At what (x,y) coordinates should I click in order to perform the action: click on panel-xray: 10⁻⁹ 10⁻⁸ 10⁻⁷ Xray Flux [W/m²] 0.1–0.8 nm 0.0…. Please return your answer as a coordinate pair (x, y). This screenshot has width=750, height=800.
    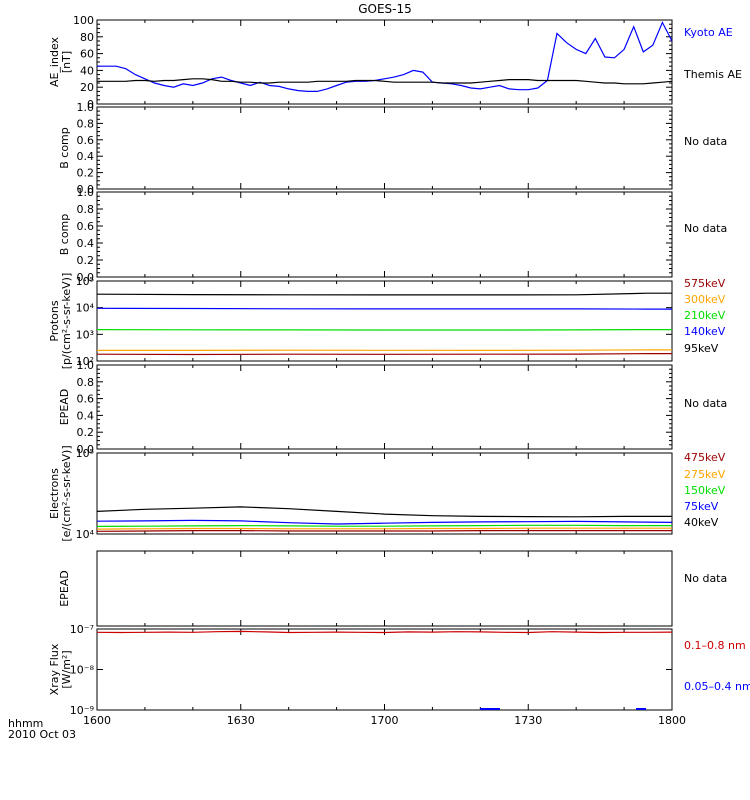
    Looking at the image, I should click on (399, 670).